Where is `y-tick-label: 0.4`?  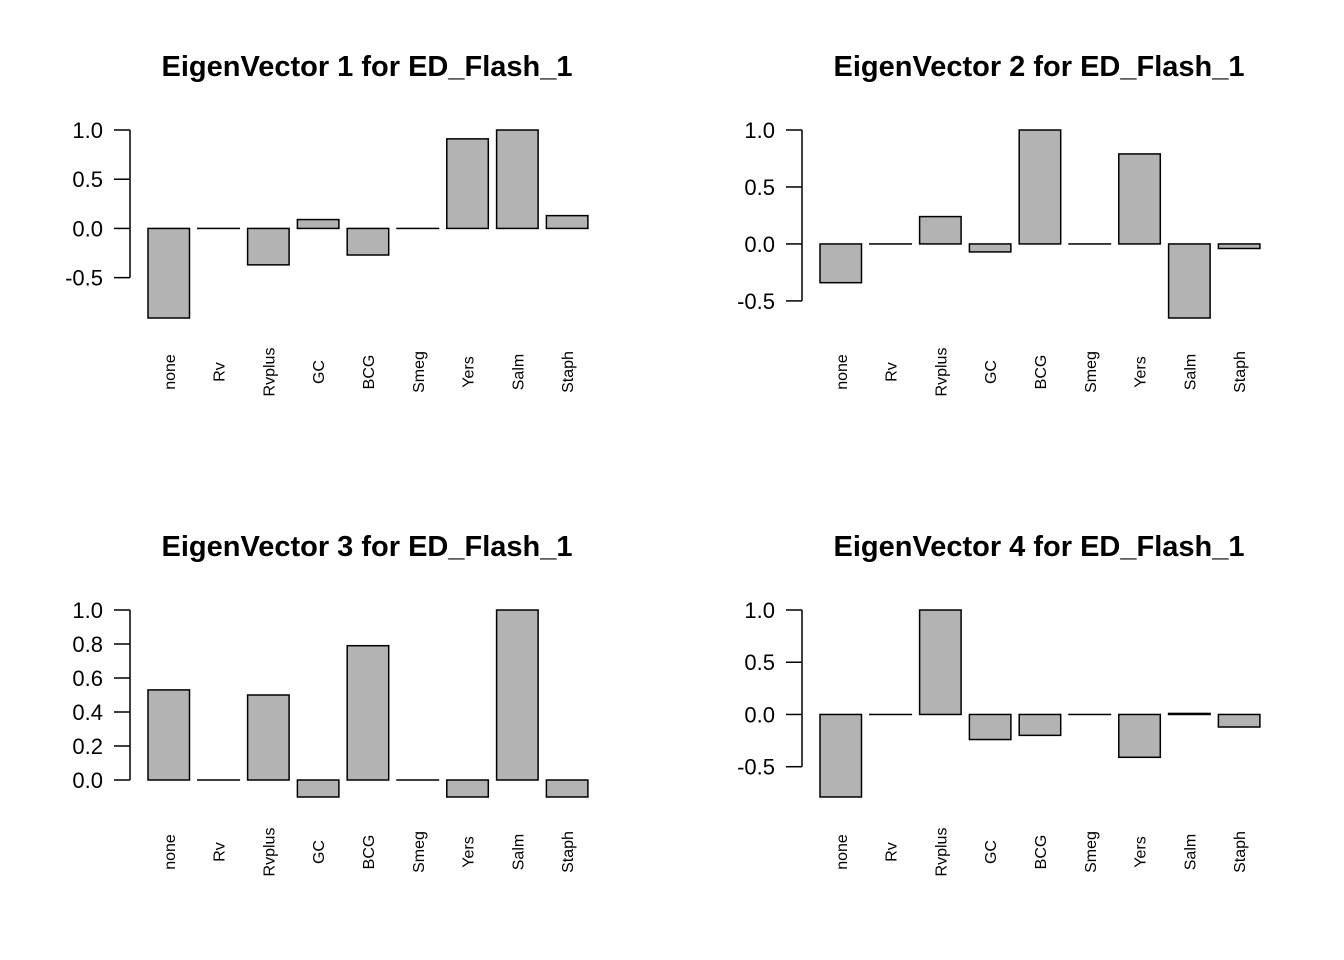
y-tick-label: 0.4 is located at coordinates (87, 712).